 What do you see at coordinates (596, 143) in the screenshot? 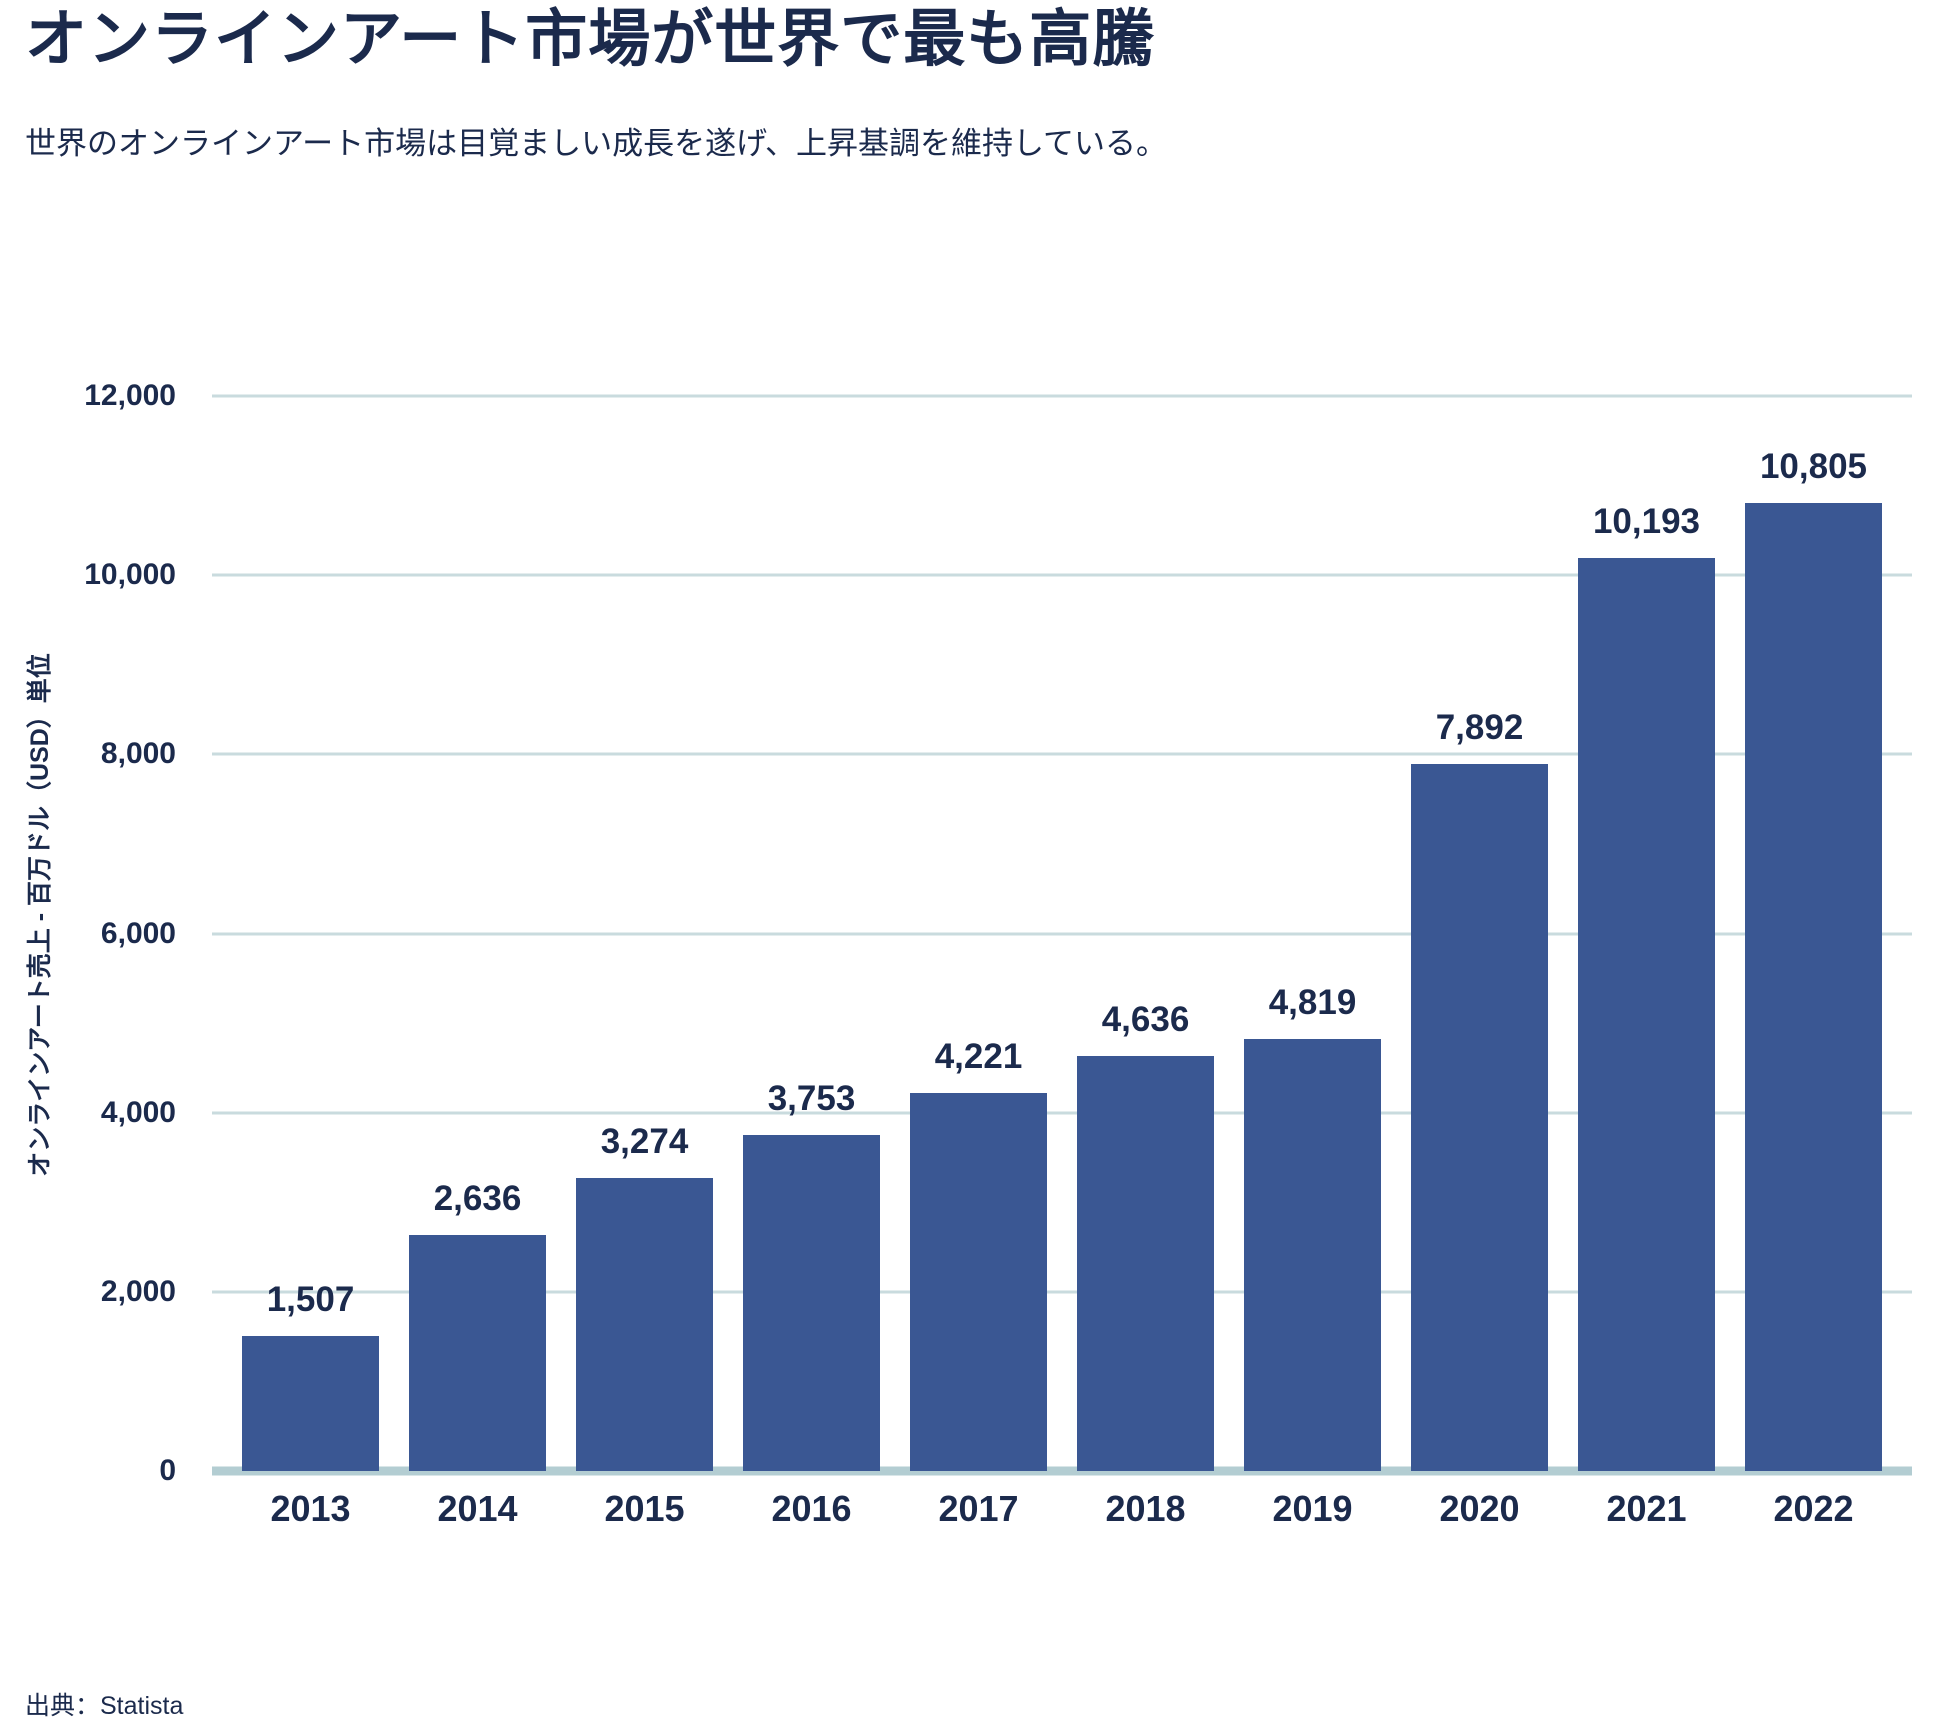
I see `chart-subtitle: 世界のオンラインアート市場は目覚ましい成長を遂げ、上昇基調を維持している。` at bounding box center [596, 143].